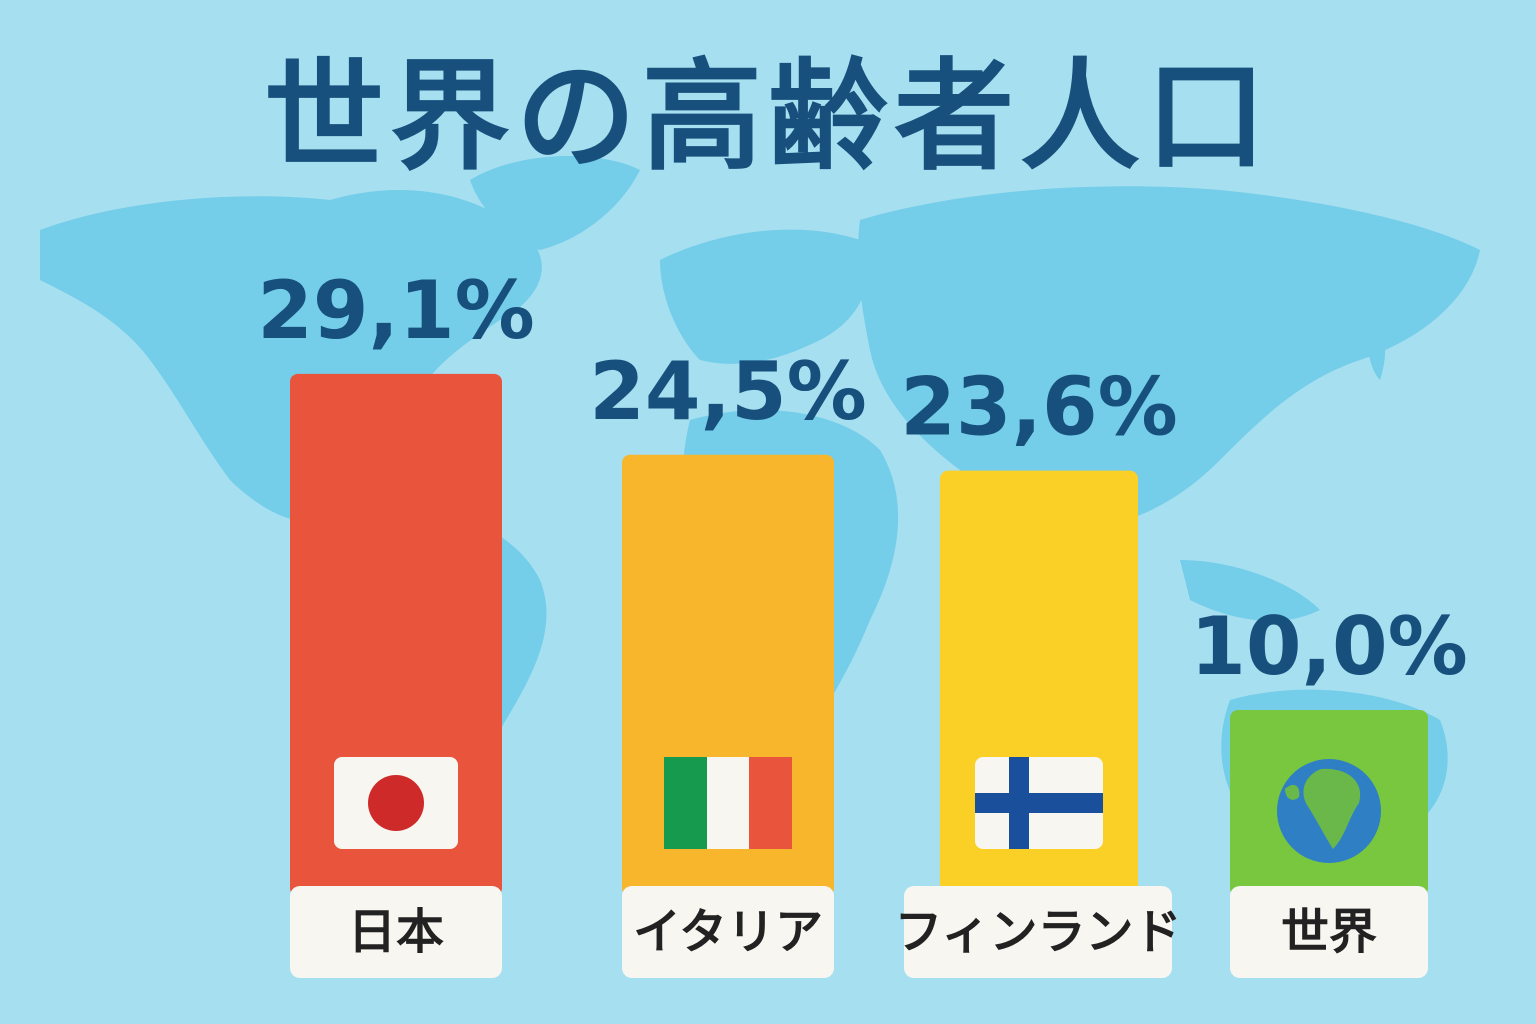 This screenshot has height=1024, width=1536. I want to click on bar-group-4: 10,0% 世界, so click(1329, 789).